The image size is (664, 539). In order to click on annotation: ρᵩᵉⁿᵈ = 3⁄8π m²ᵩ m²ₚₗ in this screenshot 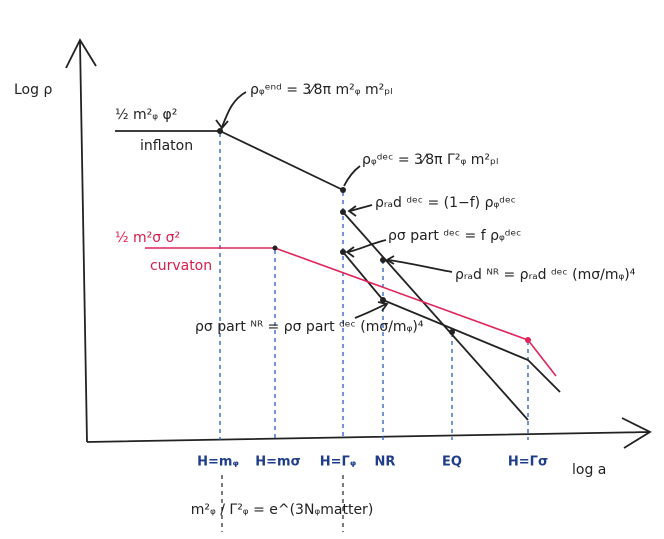, I will do `click(321, 90)`.